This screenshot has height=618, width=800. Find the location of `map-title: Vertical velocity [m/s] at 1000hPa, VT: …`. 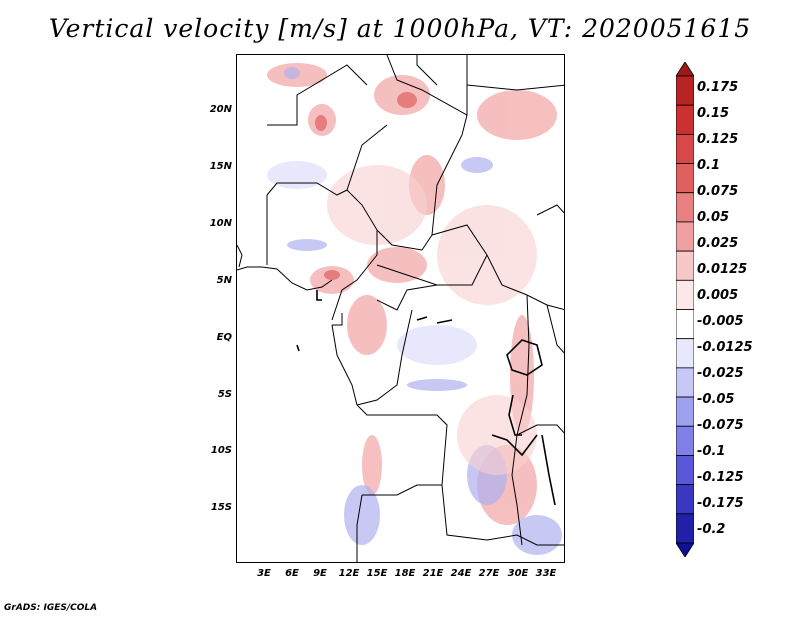

map-title: Vertical velocity [m/s] at 1000hPa, VT: … is located at coordinates (400, 28).